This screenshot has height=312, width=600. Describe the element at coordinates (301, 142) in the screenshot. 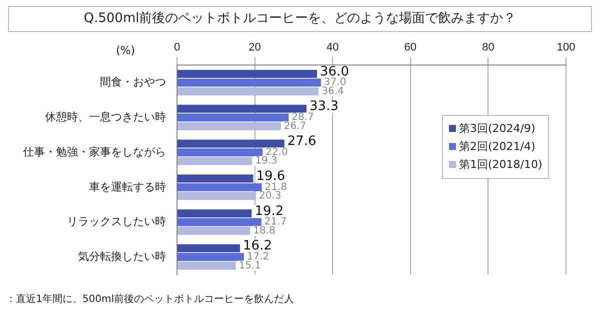

I see `data-label: 27.6` at that location.